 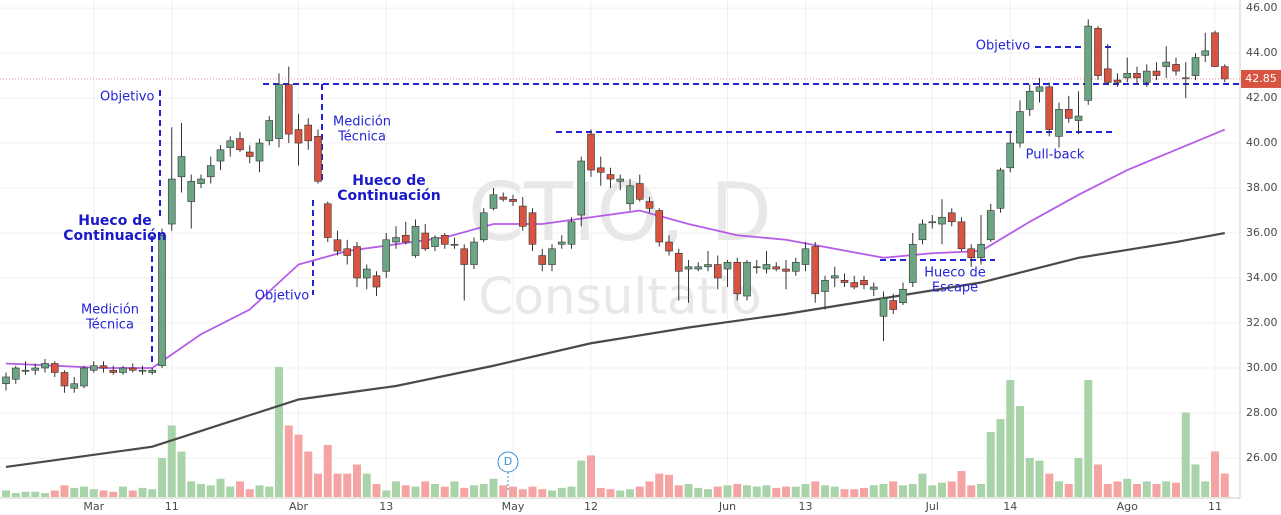 What do you see at coordinates (361, 137) in the screenshot?
I see `annotation: Técnica` at bounding box center [361, 137].